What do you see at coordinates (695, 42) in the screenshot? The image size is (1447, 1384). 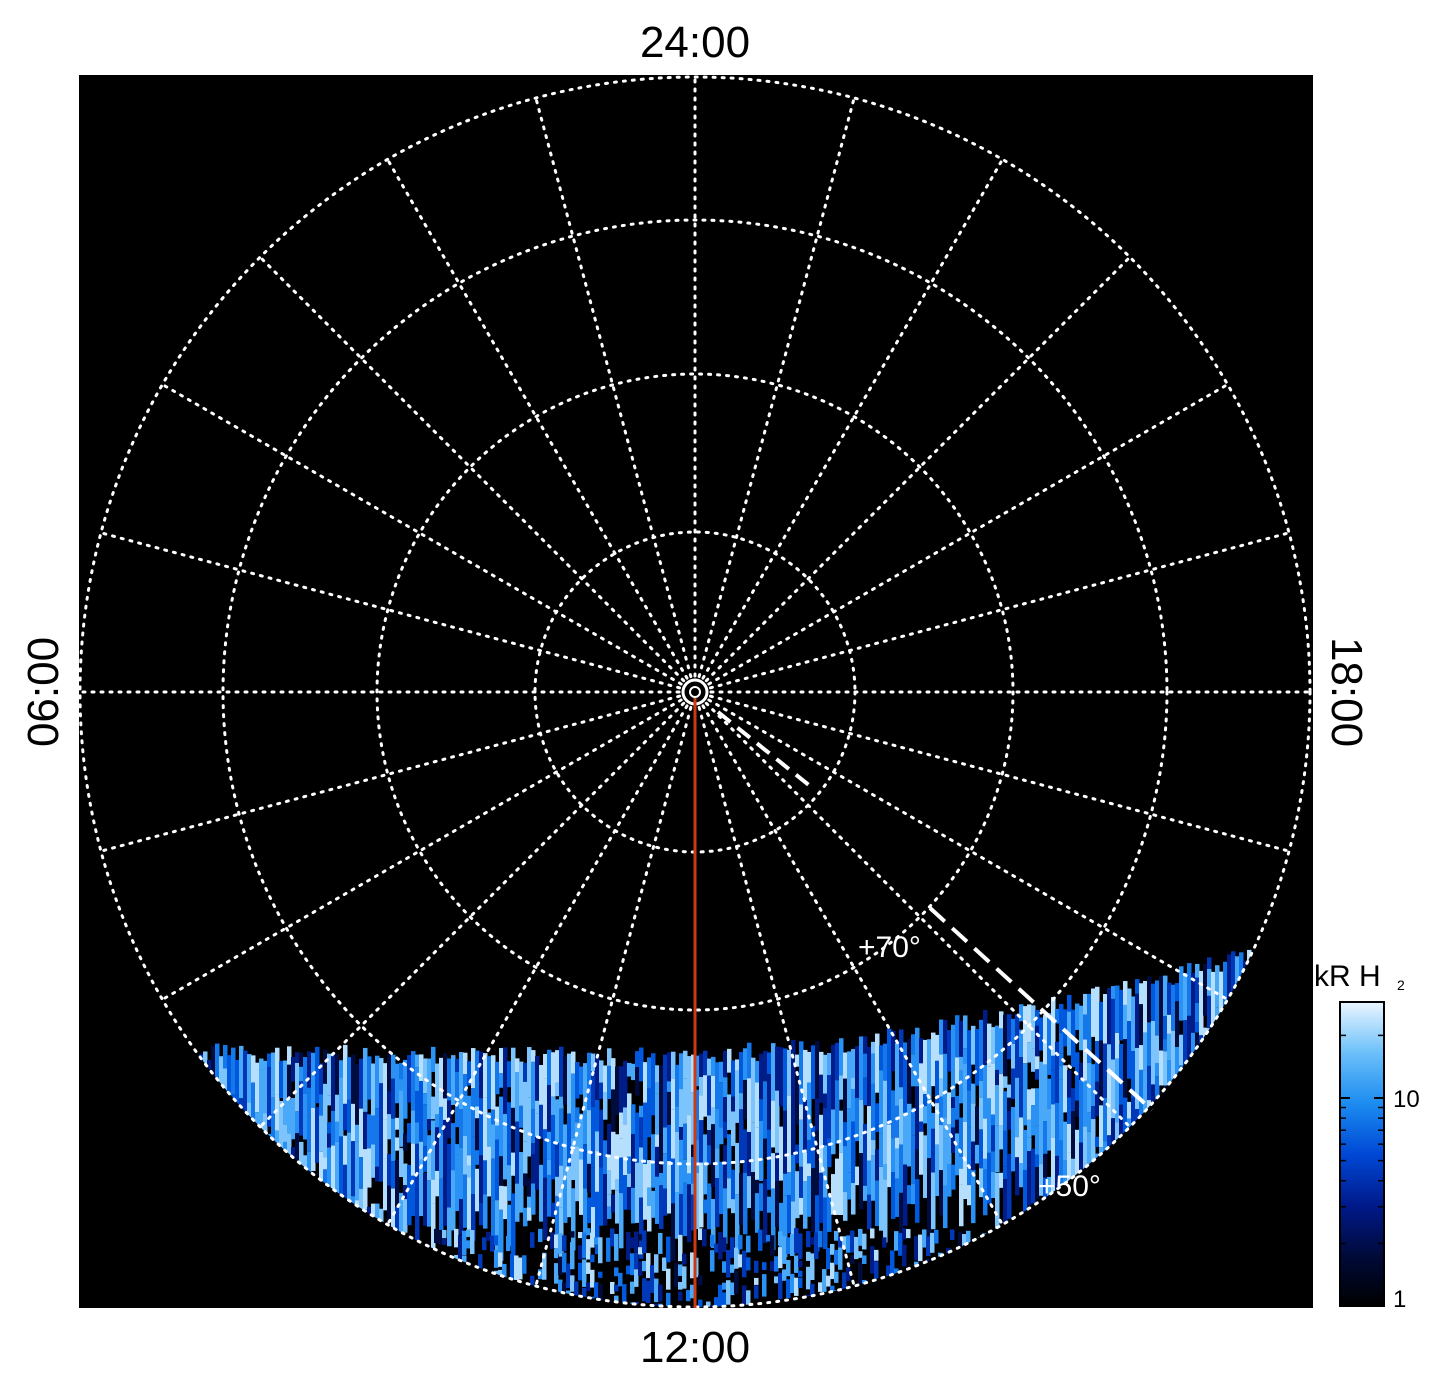 I see `lt-label-top: 24:00` at bounding box center [695, 42].